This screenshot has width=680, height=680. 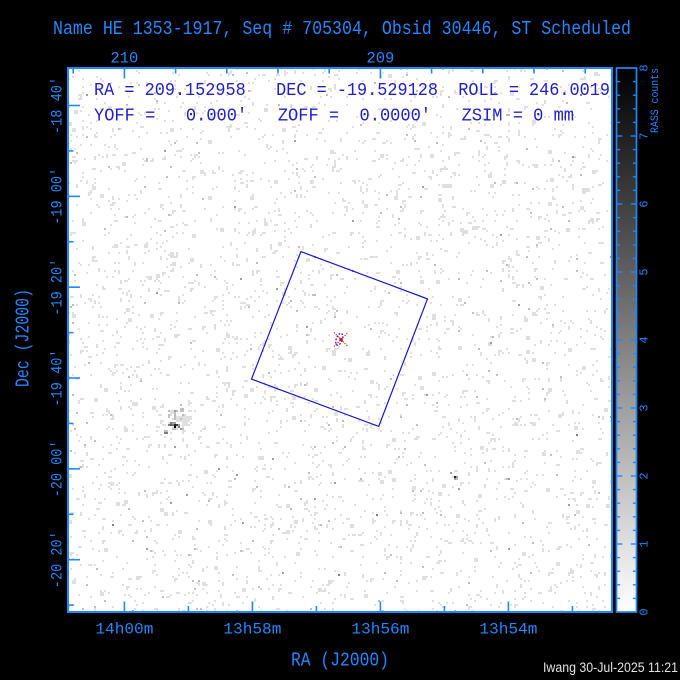 I want to click on svg-text: RA (J2000), so click(x=340, y=661).